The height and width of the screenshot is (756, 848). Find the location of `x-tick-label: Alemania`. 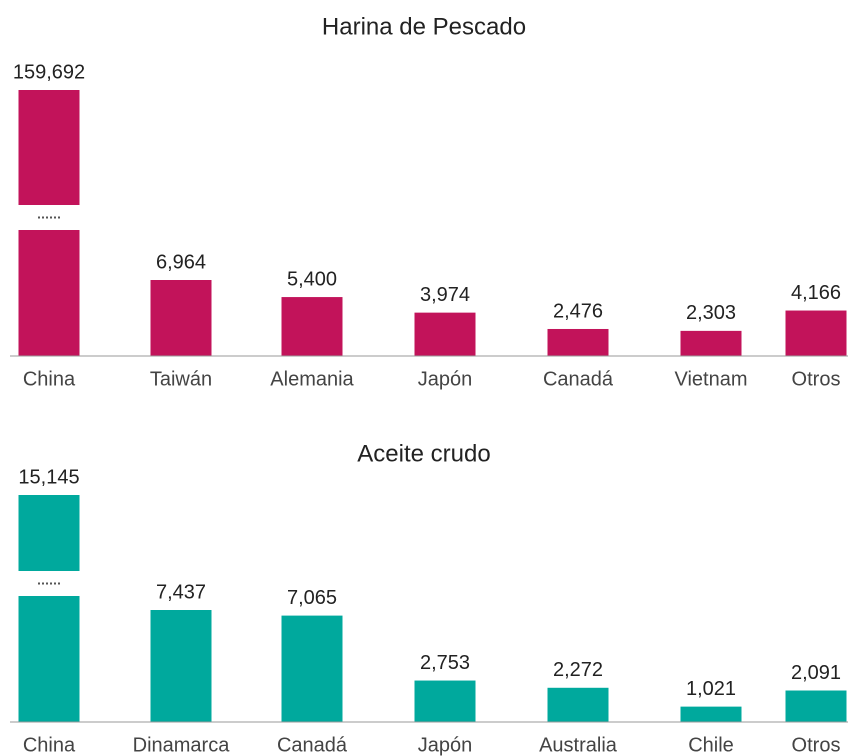

x-tick-label: Alemania is located at coordinates (312, 379).